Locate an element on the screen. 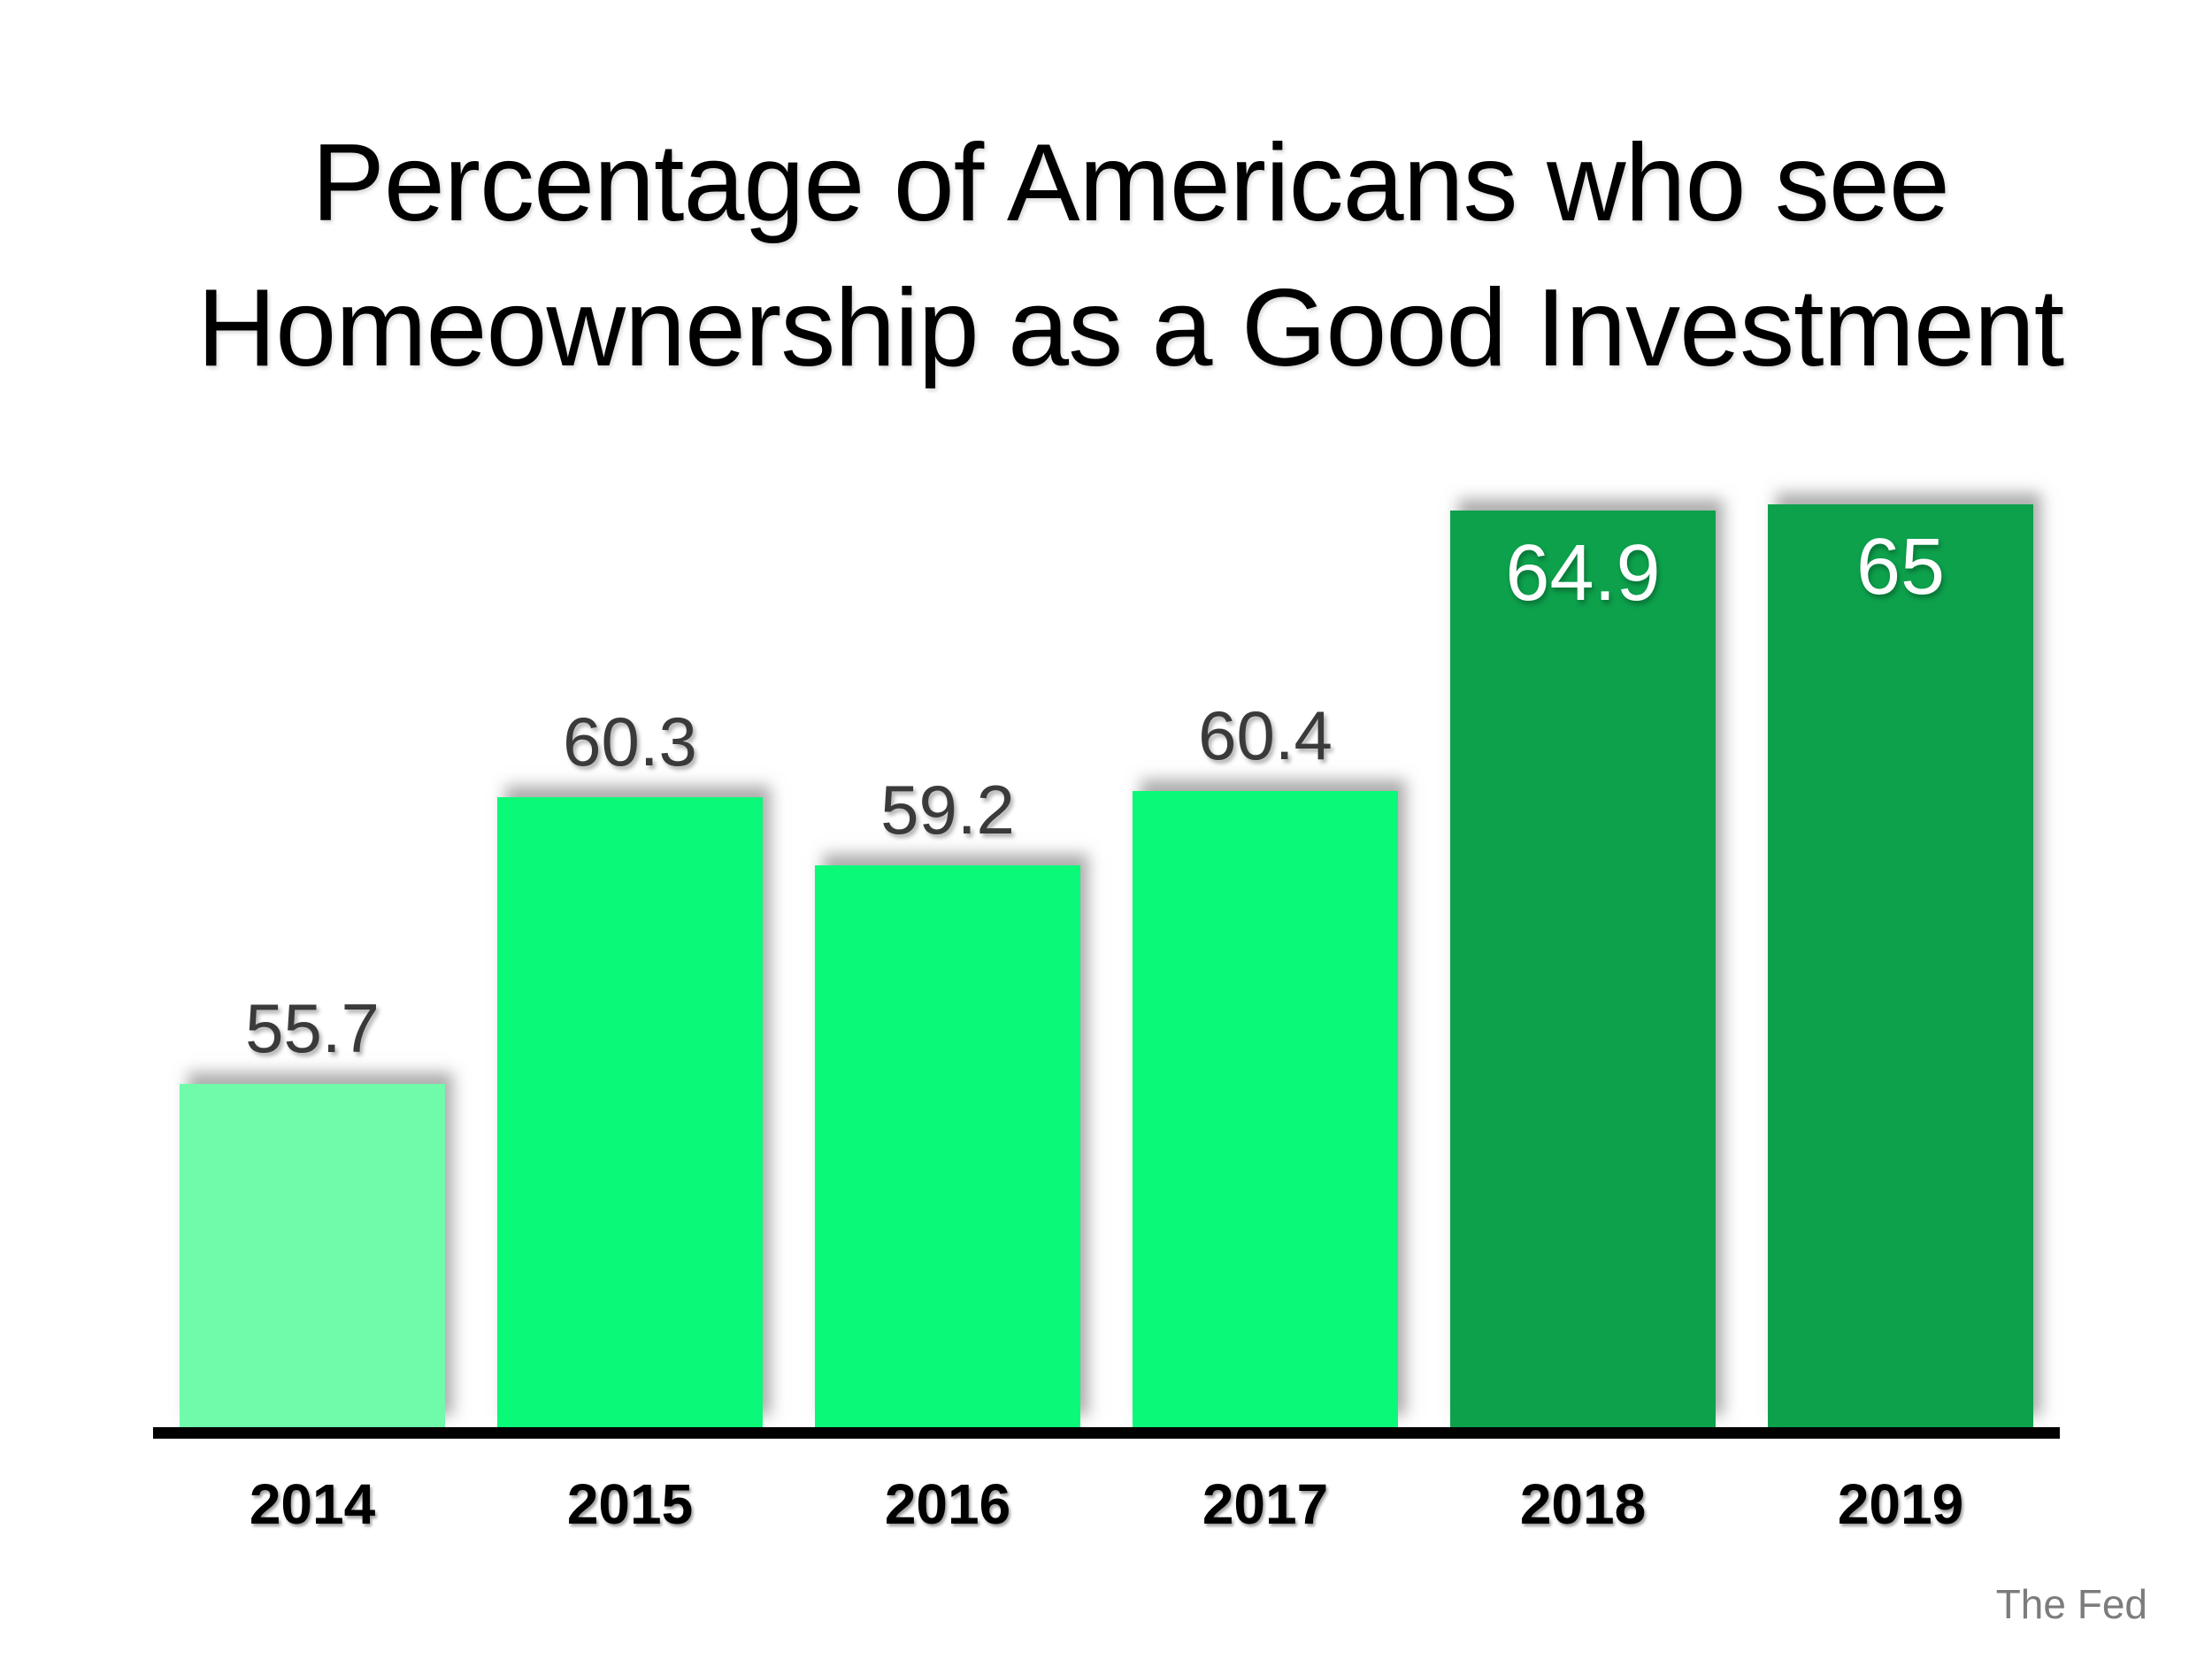  bar-2017 is located at coordinates (1266, 1109).